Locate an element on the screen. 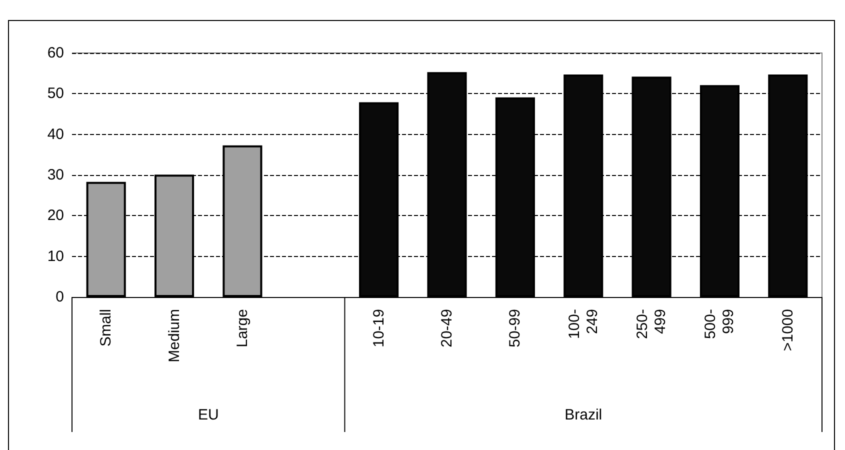 This screenshot has height=450, width=845. x-tick-label: Small is located at coordinates (106, 328).